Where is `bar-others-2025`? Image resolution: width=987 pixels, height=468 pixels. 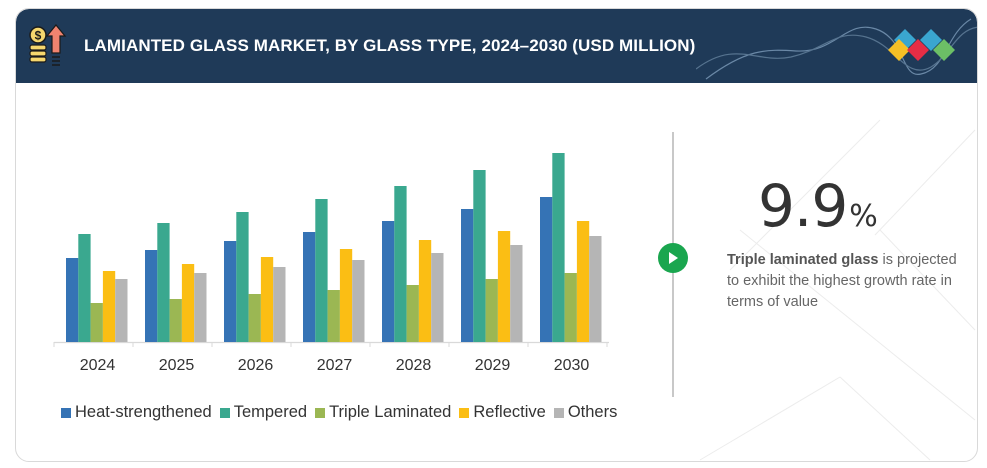
bar-others-2025 is located at coordinates (200, 307).